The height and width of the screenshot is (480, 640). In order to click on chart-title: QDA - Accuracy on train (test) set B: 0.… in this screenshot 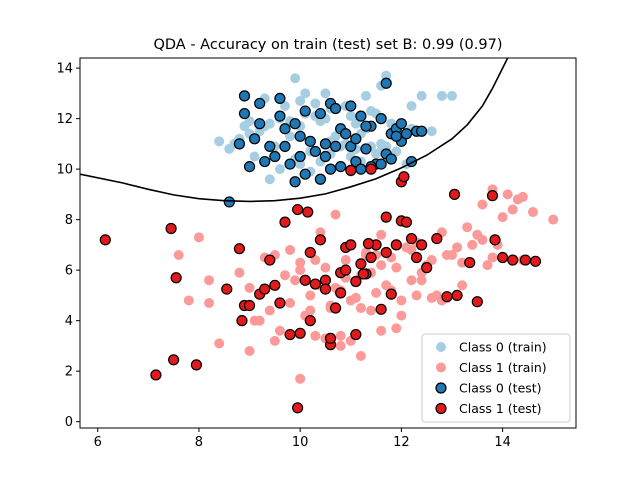, I will do `click(327, 45)`.